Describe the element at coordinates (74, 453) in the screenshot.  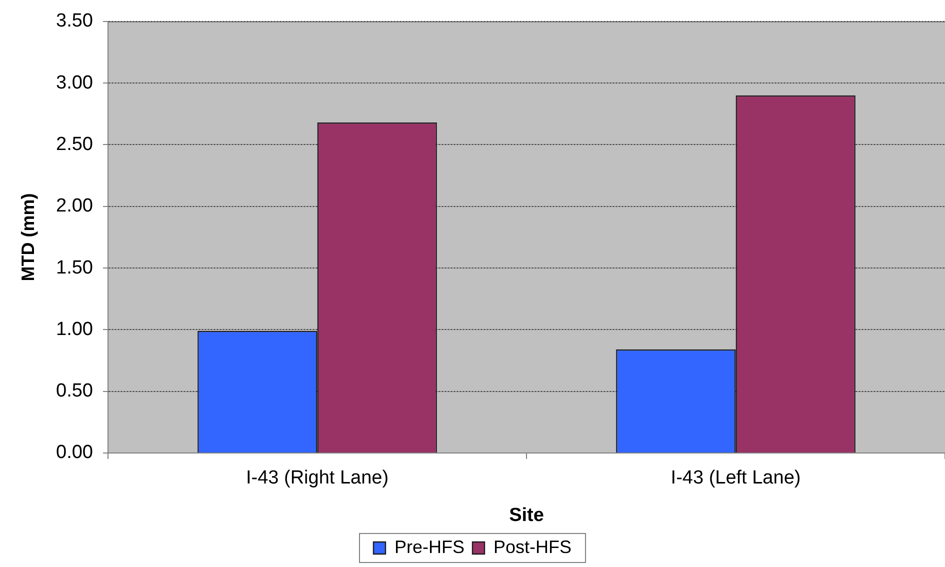
I see `y-tick-label: 0.00` at that location.